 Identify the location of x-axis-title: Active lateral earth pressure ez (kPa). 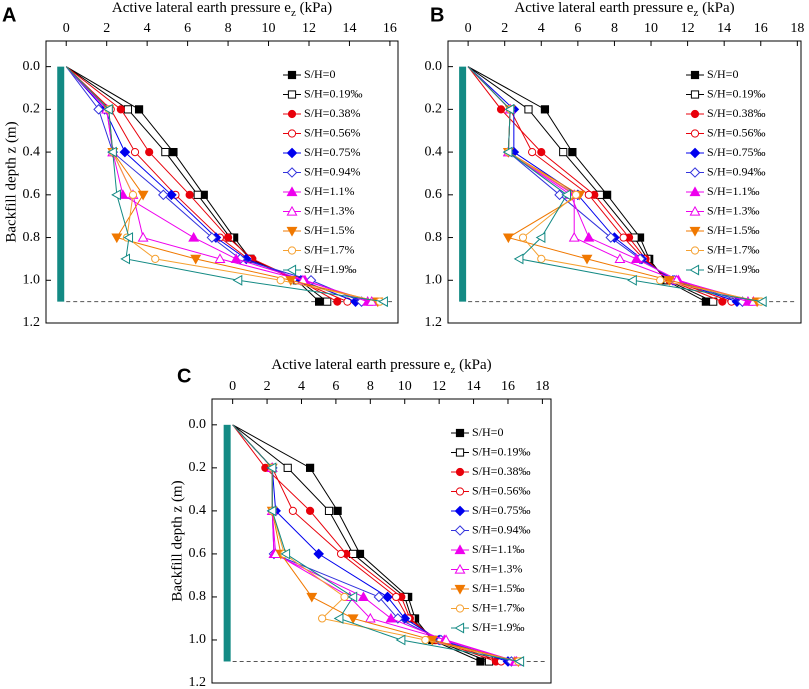
(222, 9).